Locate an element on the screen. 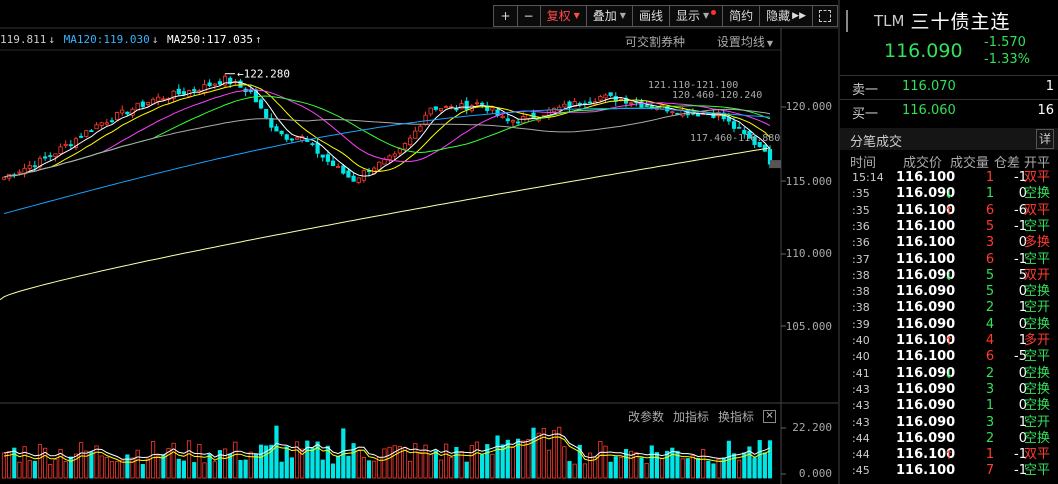  fullscreen-button is located at coordinates (825, 16).